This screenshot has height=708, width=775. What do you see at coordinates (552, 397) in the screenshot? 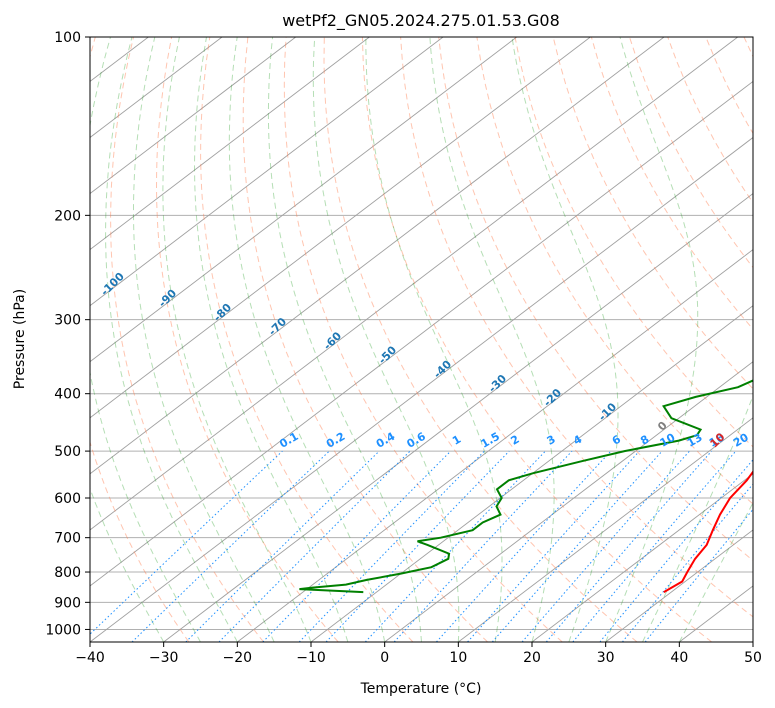
I see `isotherm-label: -20` at bounding box center [552, 397].